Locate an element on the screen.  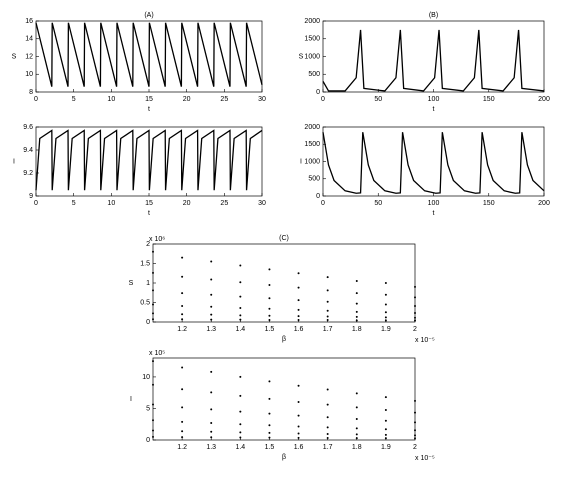
panel-title: (B) is located at coordinates (433, 15).